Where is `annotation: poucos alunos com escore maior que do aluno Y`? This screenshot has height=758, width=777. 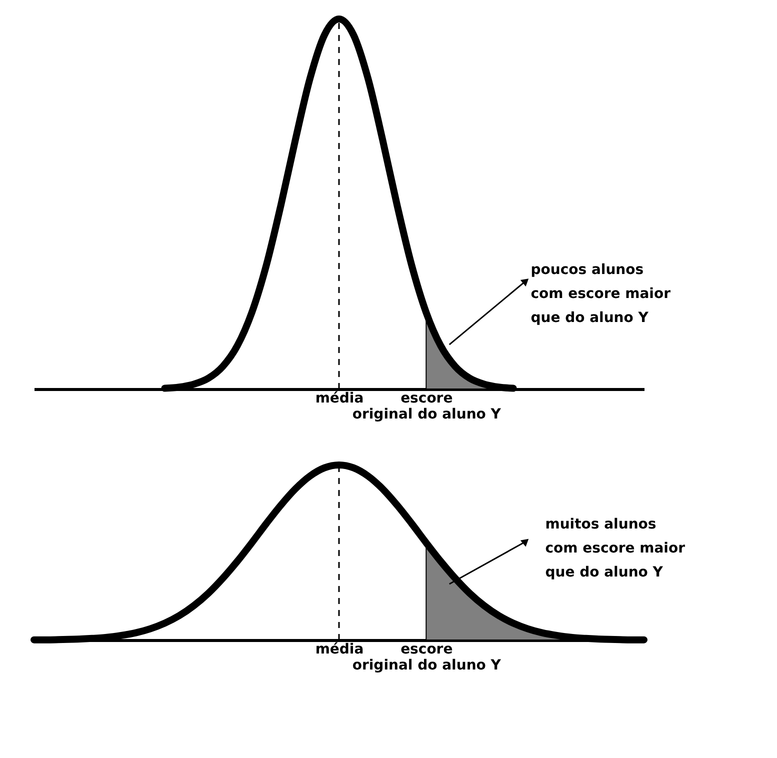 annotation: poucos alunos com escore maior que do aluno Y is located at coordinates (600, 294).